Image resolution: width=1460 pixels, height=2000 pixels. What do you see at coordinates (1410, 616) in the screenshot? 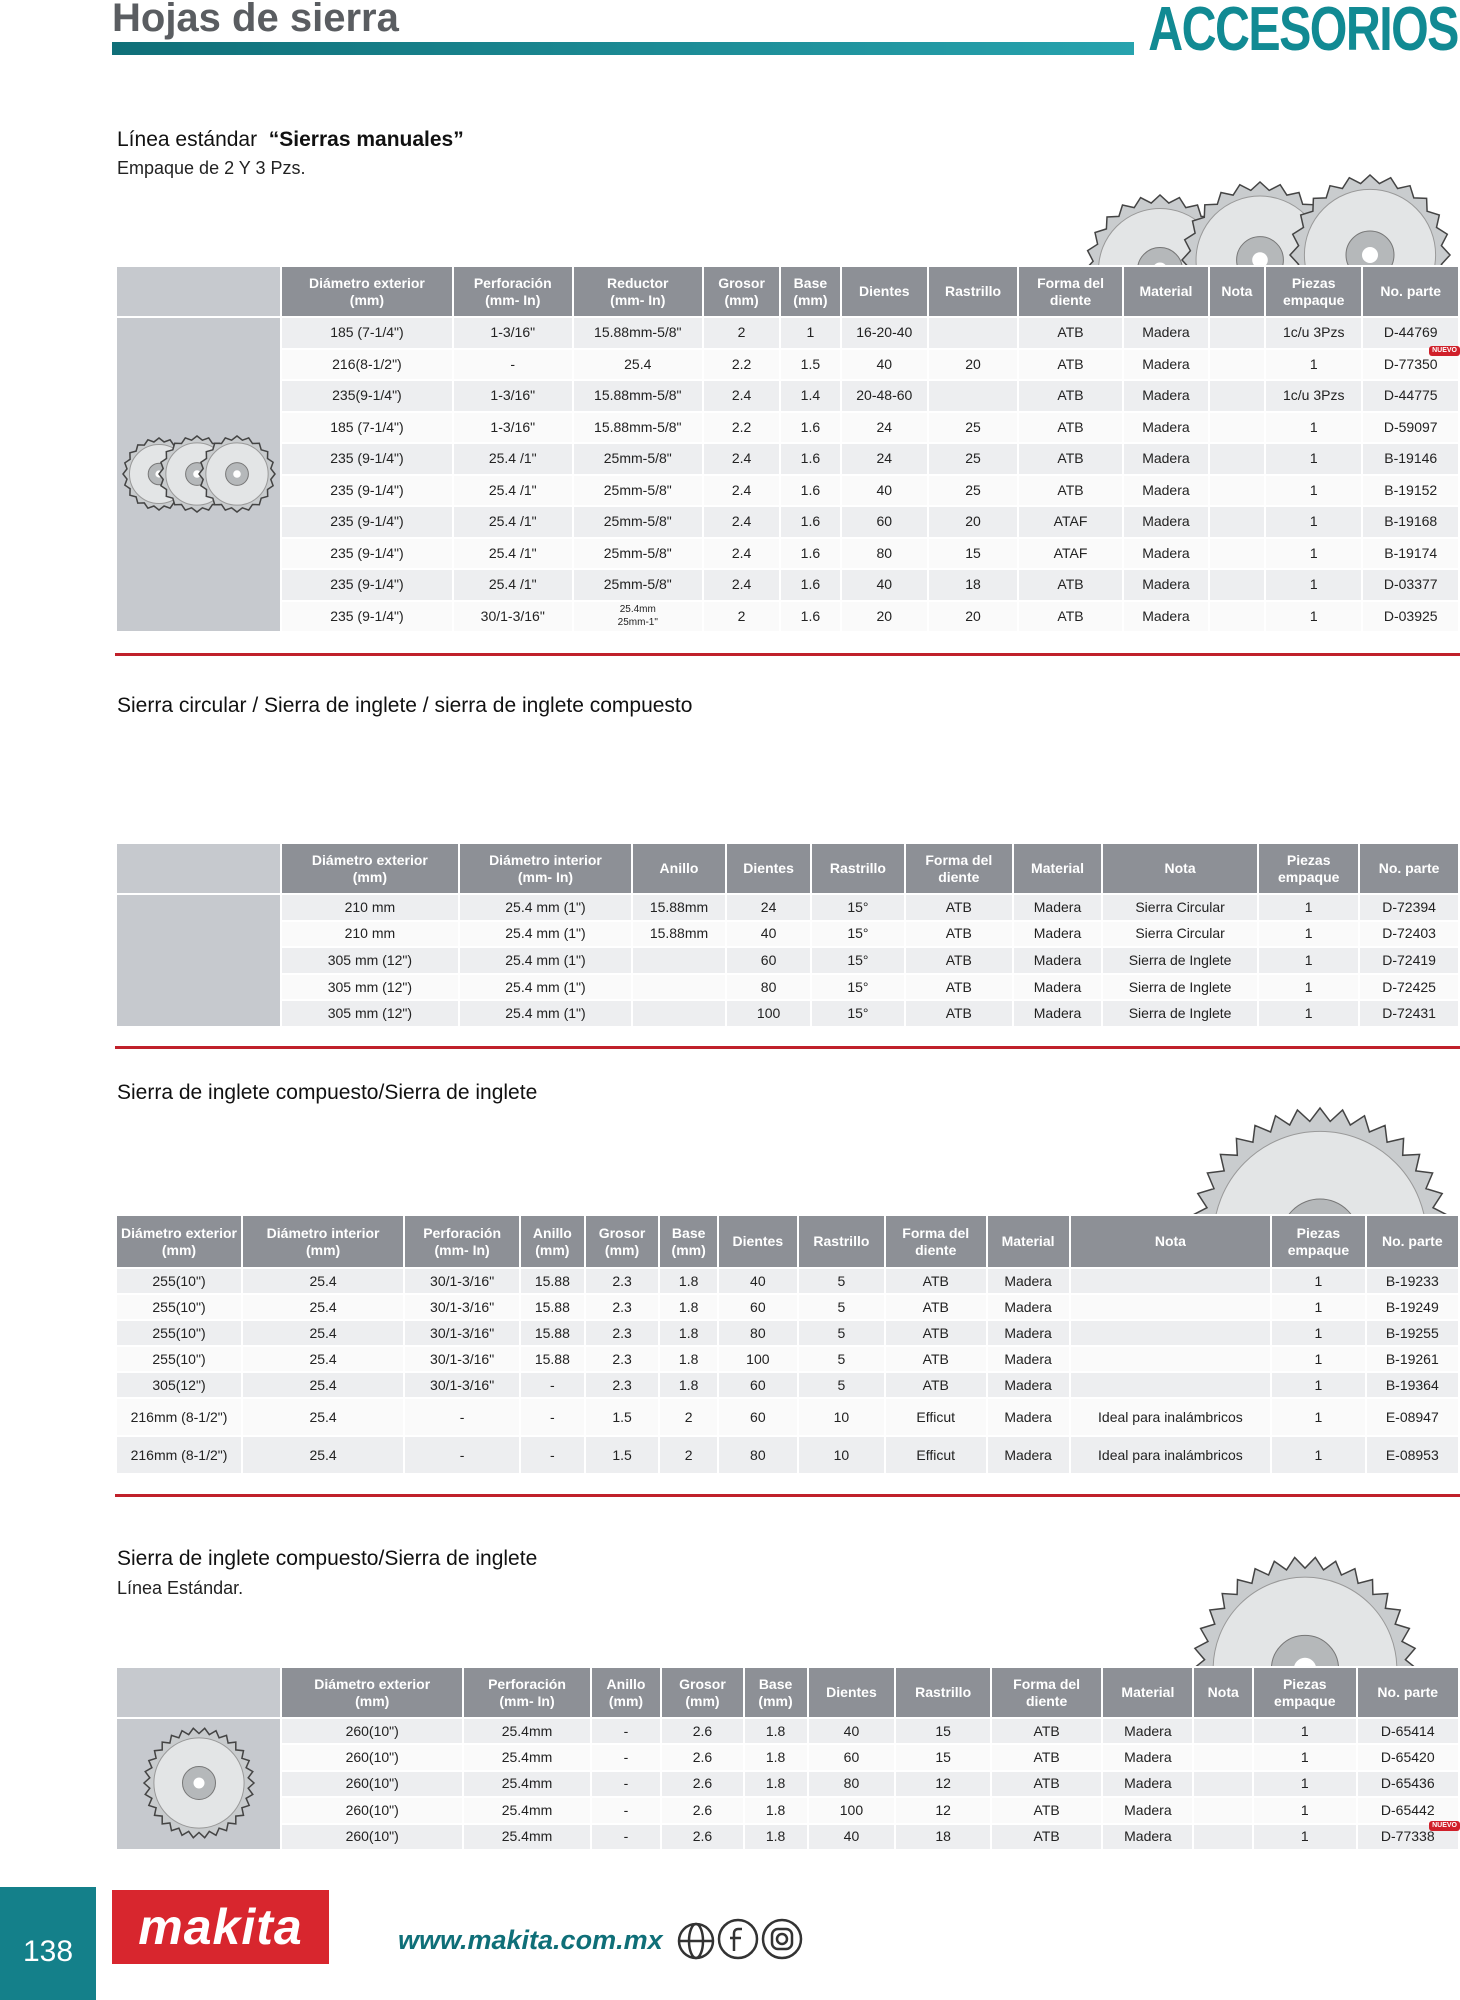
I see `table-cell: D-03925` at bounding box center [1410, 616].